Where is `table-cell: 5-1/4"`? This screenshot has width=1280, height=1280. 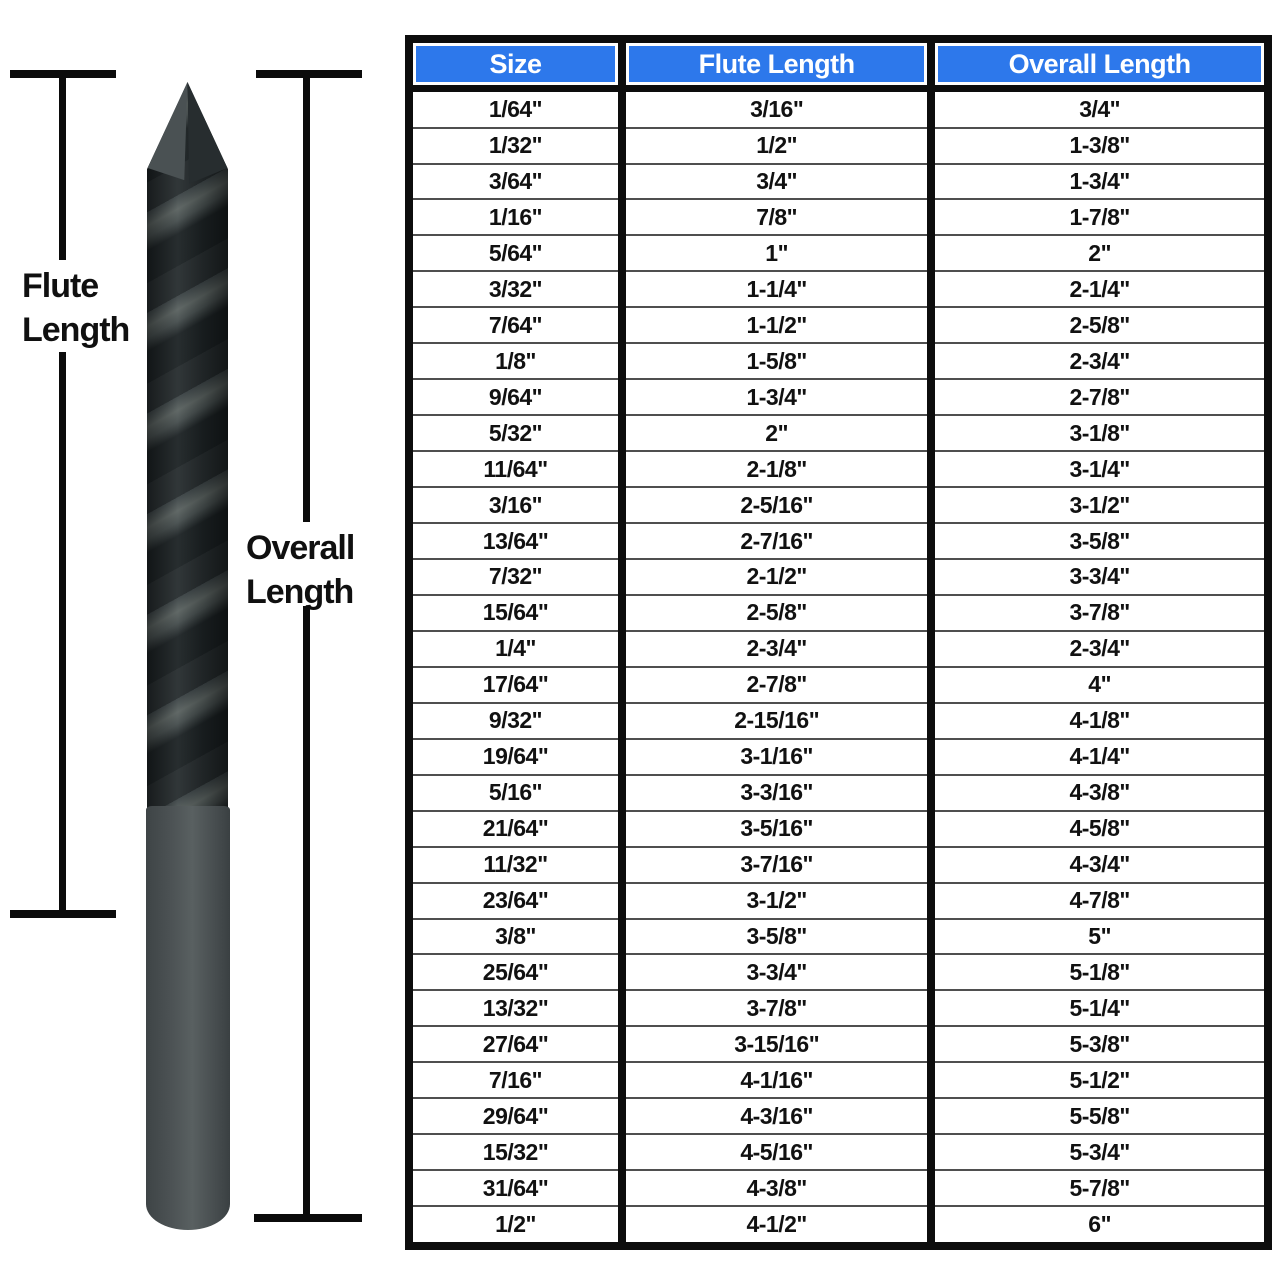 table-cell: 5-1/4" is located at coordinates (1099, 1009).